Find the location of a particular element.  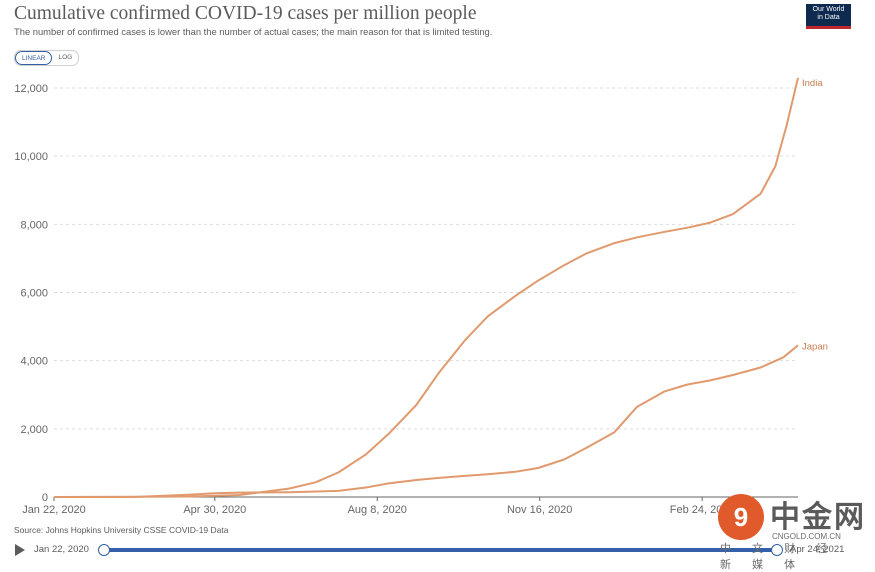

cngold-watermark: 9 中金网 CNGOLD.COM.CN 中 文 财 经 新 媒 体 is located at coordinates (793, 530).